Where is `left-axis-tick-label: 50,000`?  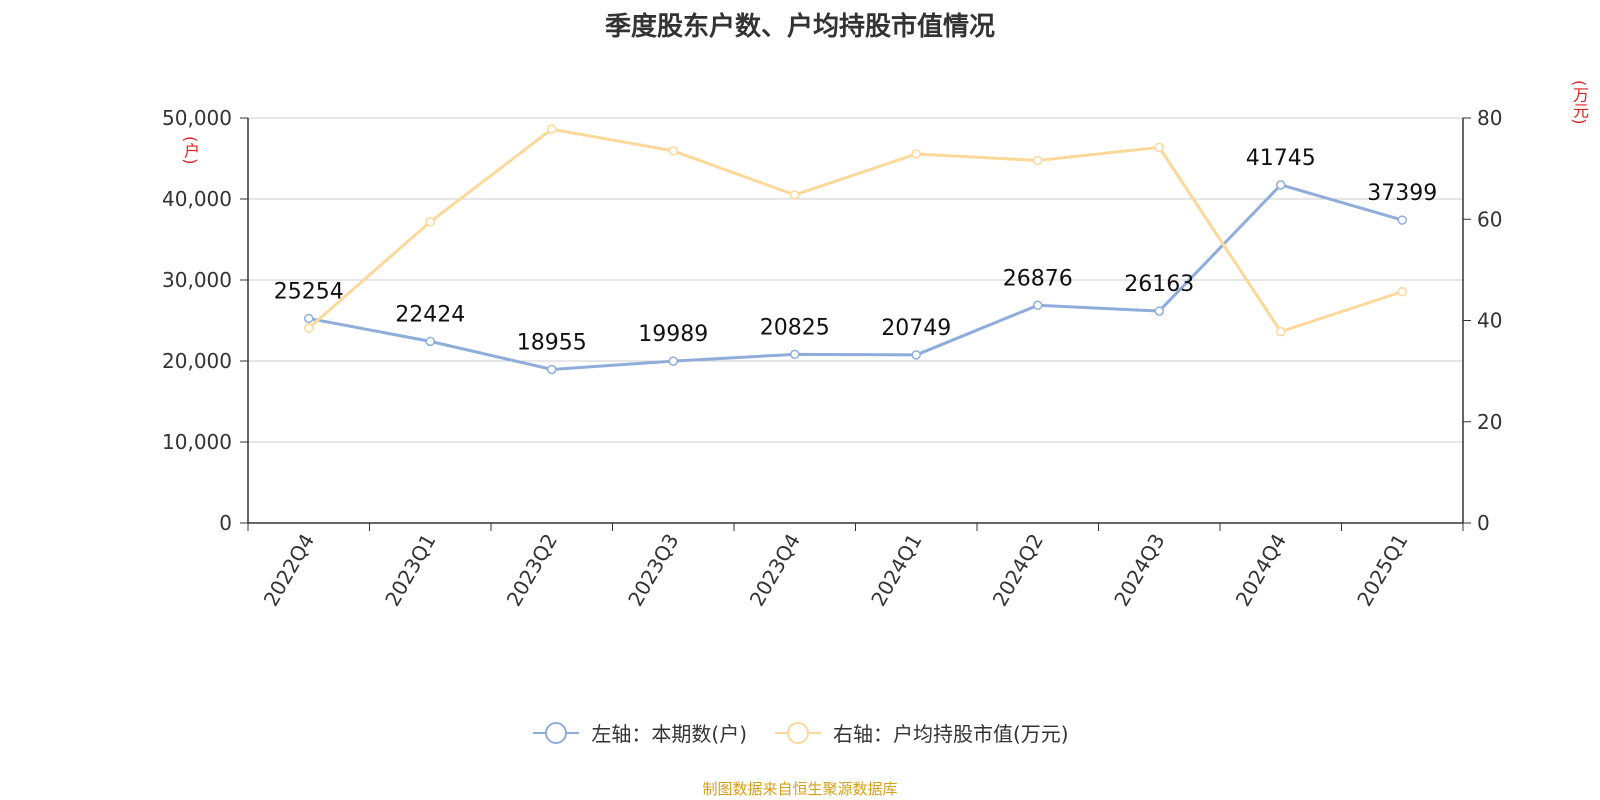 left-axis-tick-label: 50,000 is located at coordinates (197, 118).